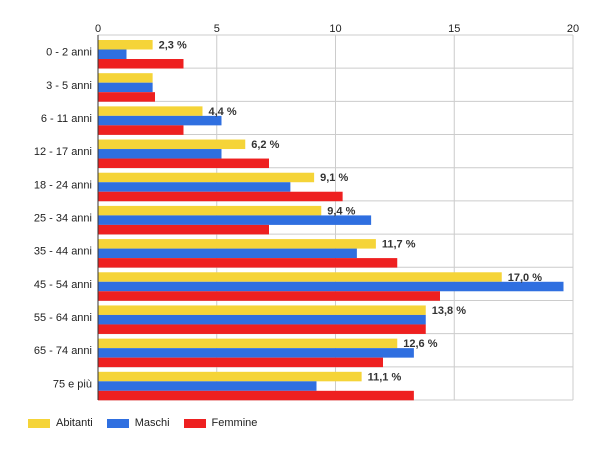  Describe the element at coordinates (525, 278) in the screenshot. I see `data-label-7: 17,0 %` at that location.